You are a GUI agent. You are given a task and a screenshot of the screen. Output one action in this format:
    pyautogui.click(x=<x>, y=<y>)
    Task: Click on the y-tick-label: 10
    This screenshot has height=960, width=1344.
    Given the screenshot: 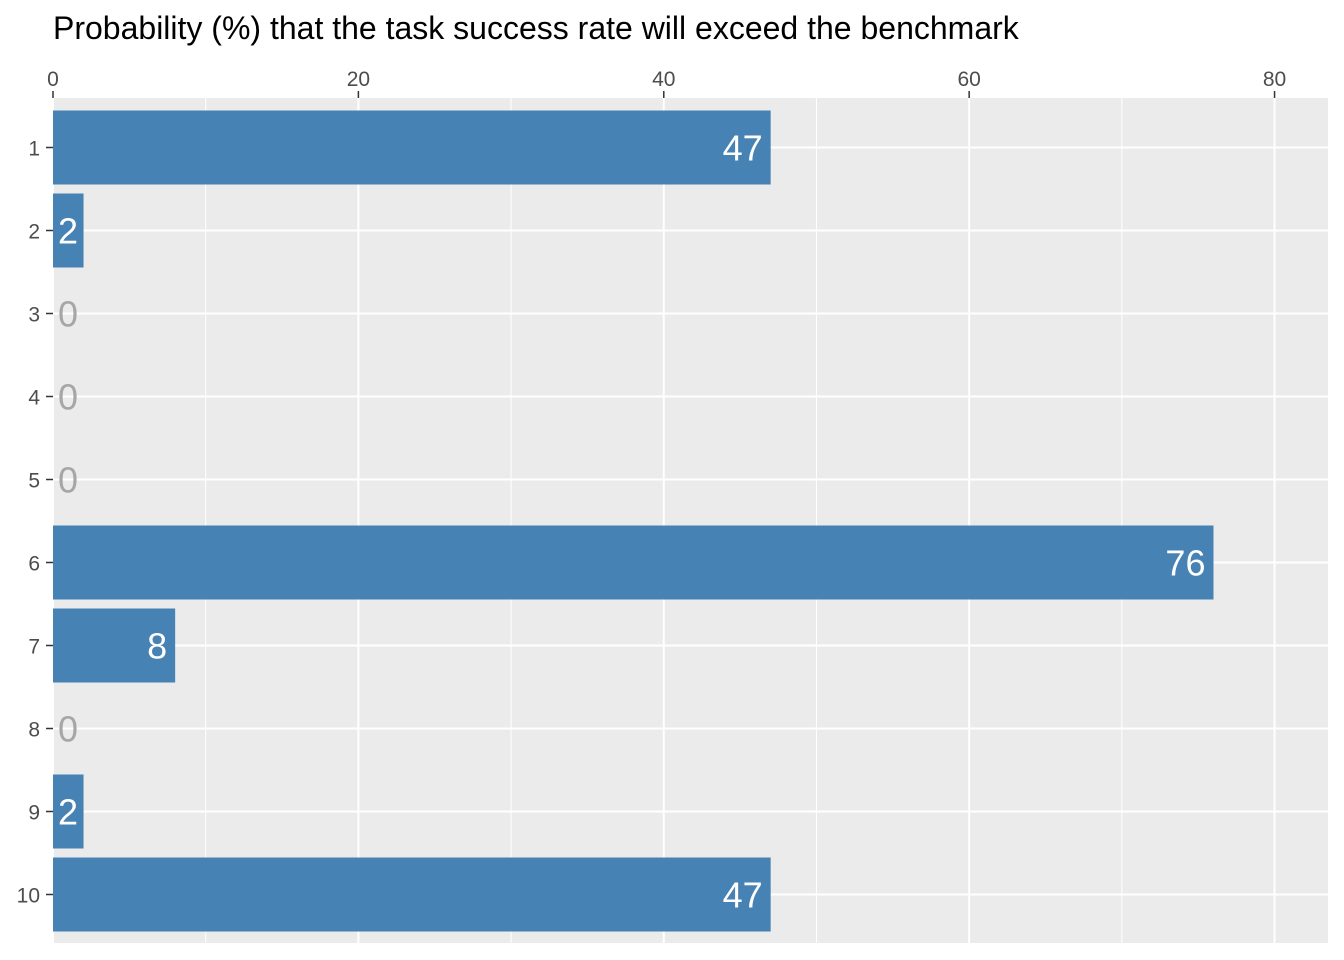 What is the action you would take?
    pyautogui.click(x=28, y=896)
    